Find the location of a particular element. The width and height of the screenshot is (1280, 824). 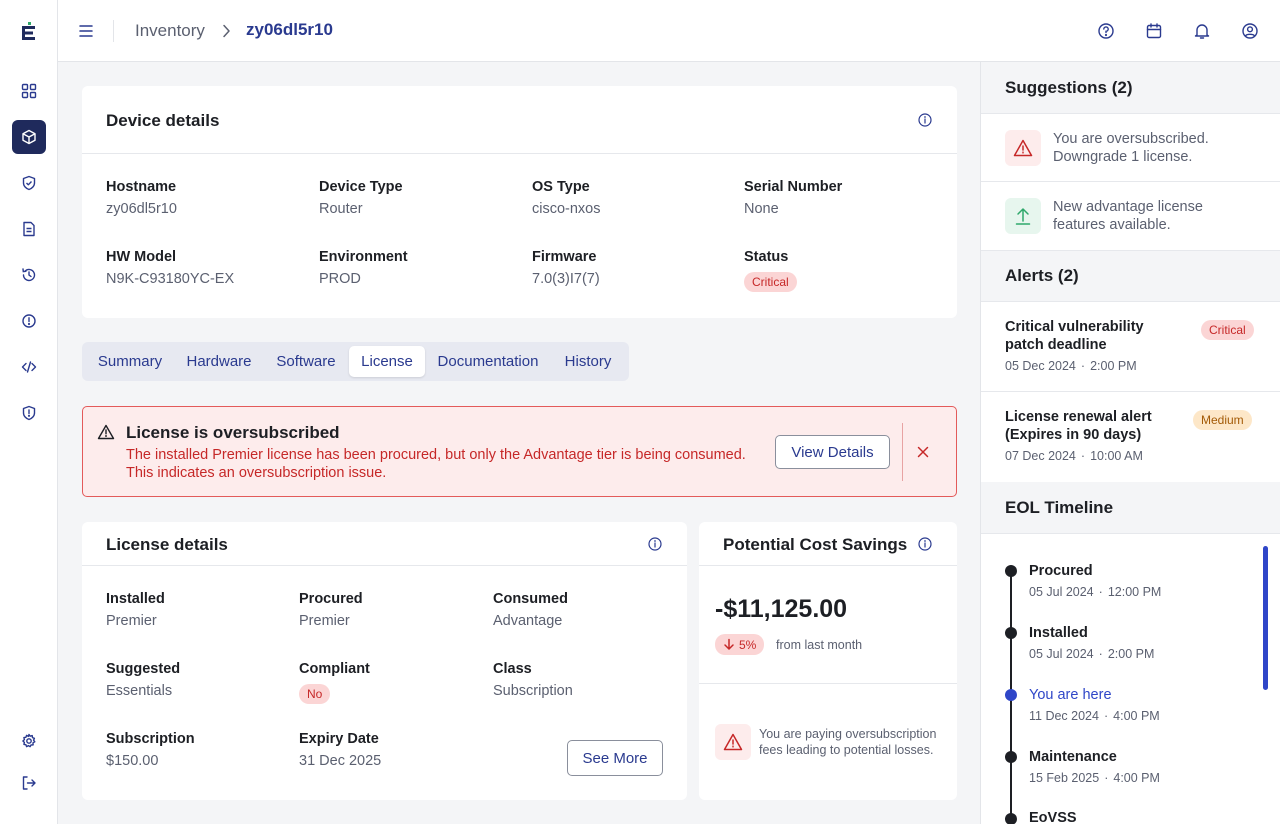

timeline-scrollbar is located at coordinates (1265, 618).